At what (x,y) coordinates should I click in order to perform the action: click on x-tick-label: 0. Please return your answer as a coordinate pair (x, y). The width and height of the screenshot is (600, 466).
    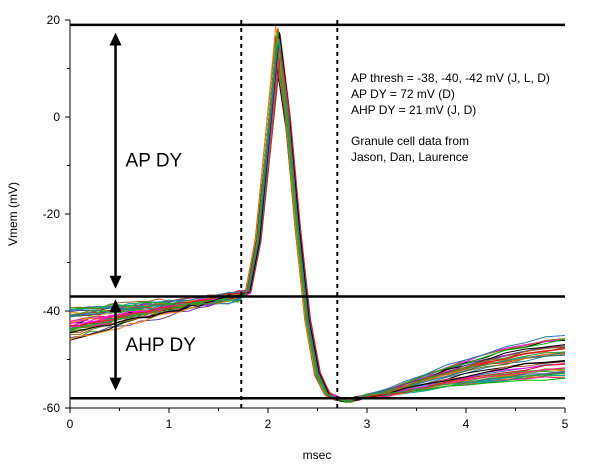
    Looking at the image, I should click on (70, 424).